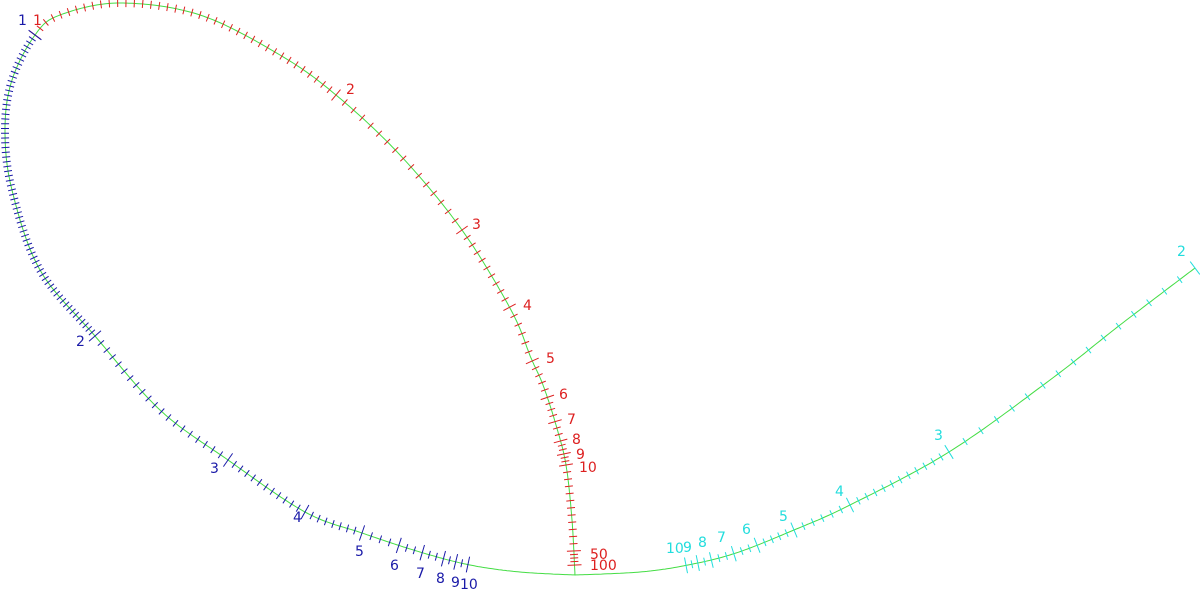 This screenshot has height=591, width=1200. What do you see at coordinates (420, 574) in the screenshot?
I see `blue-label-7: 7` at bounding box center [420, 574].